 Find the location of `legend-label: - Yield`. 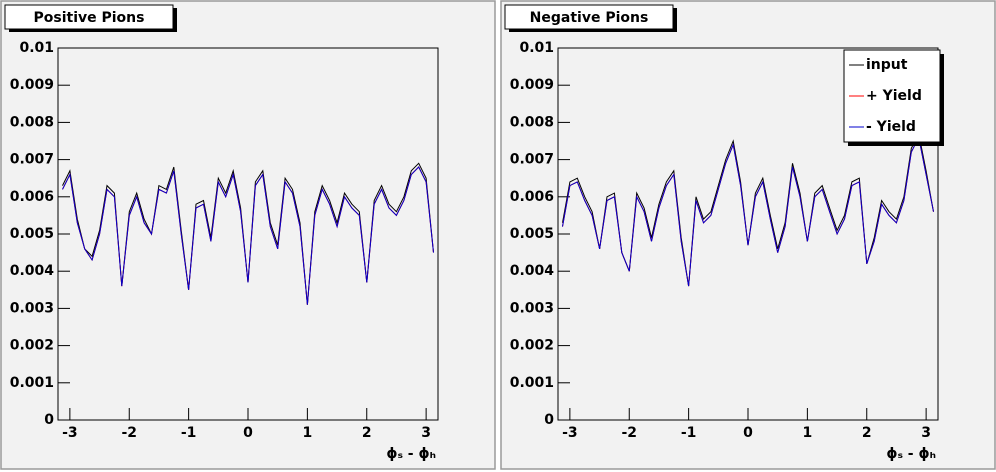

legend-label: - Yield is located at coordinates (891, 127).